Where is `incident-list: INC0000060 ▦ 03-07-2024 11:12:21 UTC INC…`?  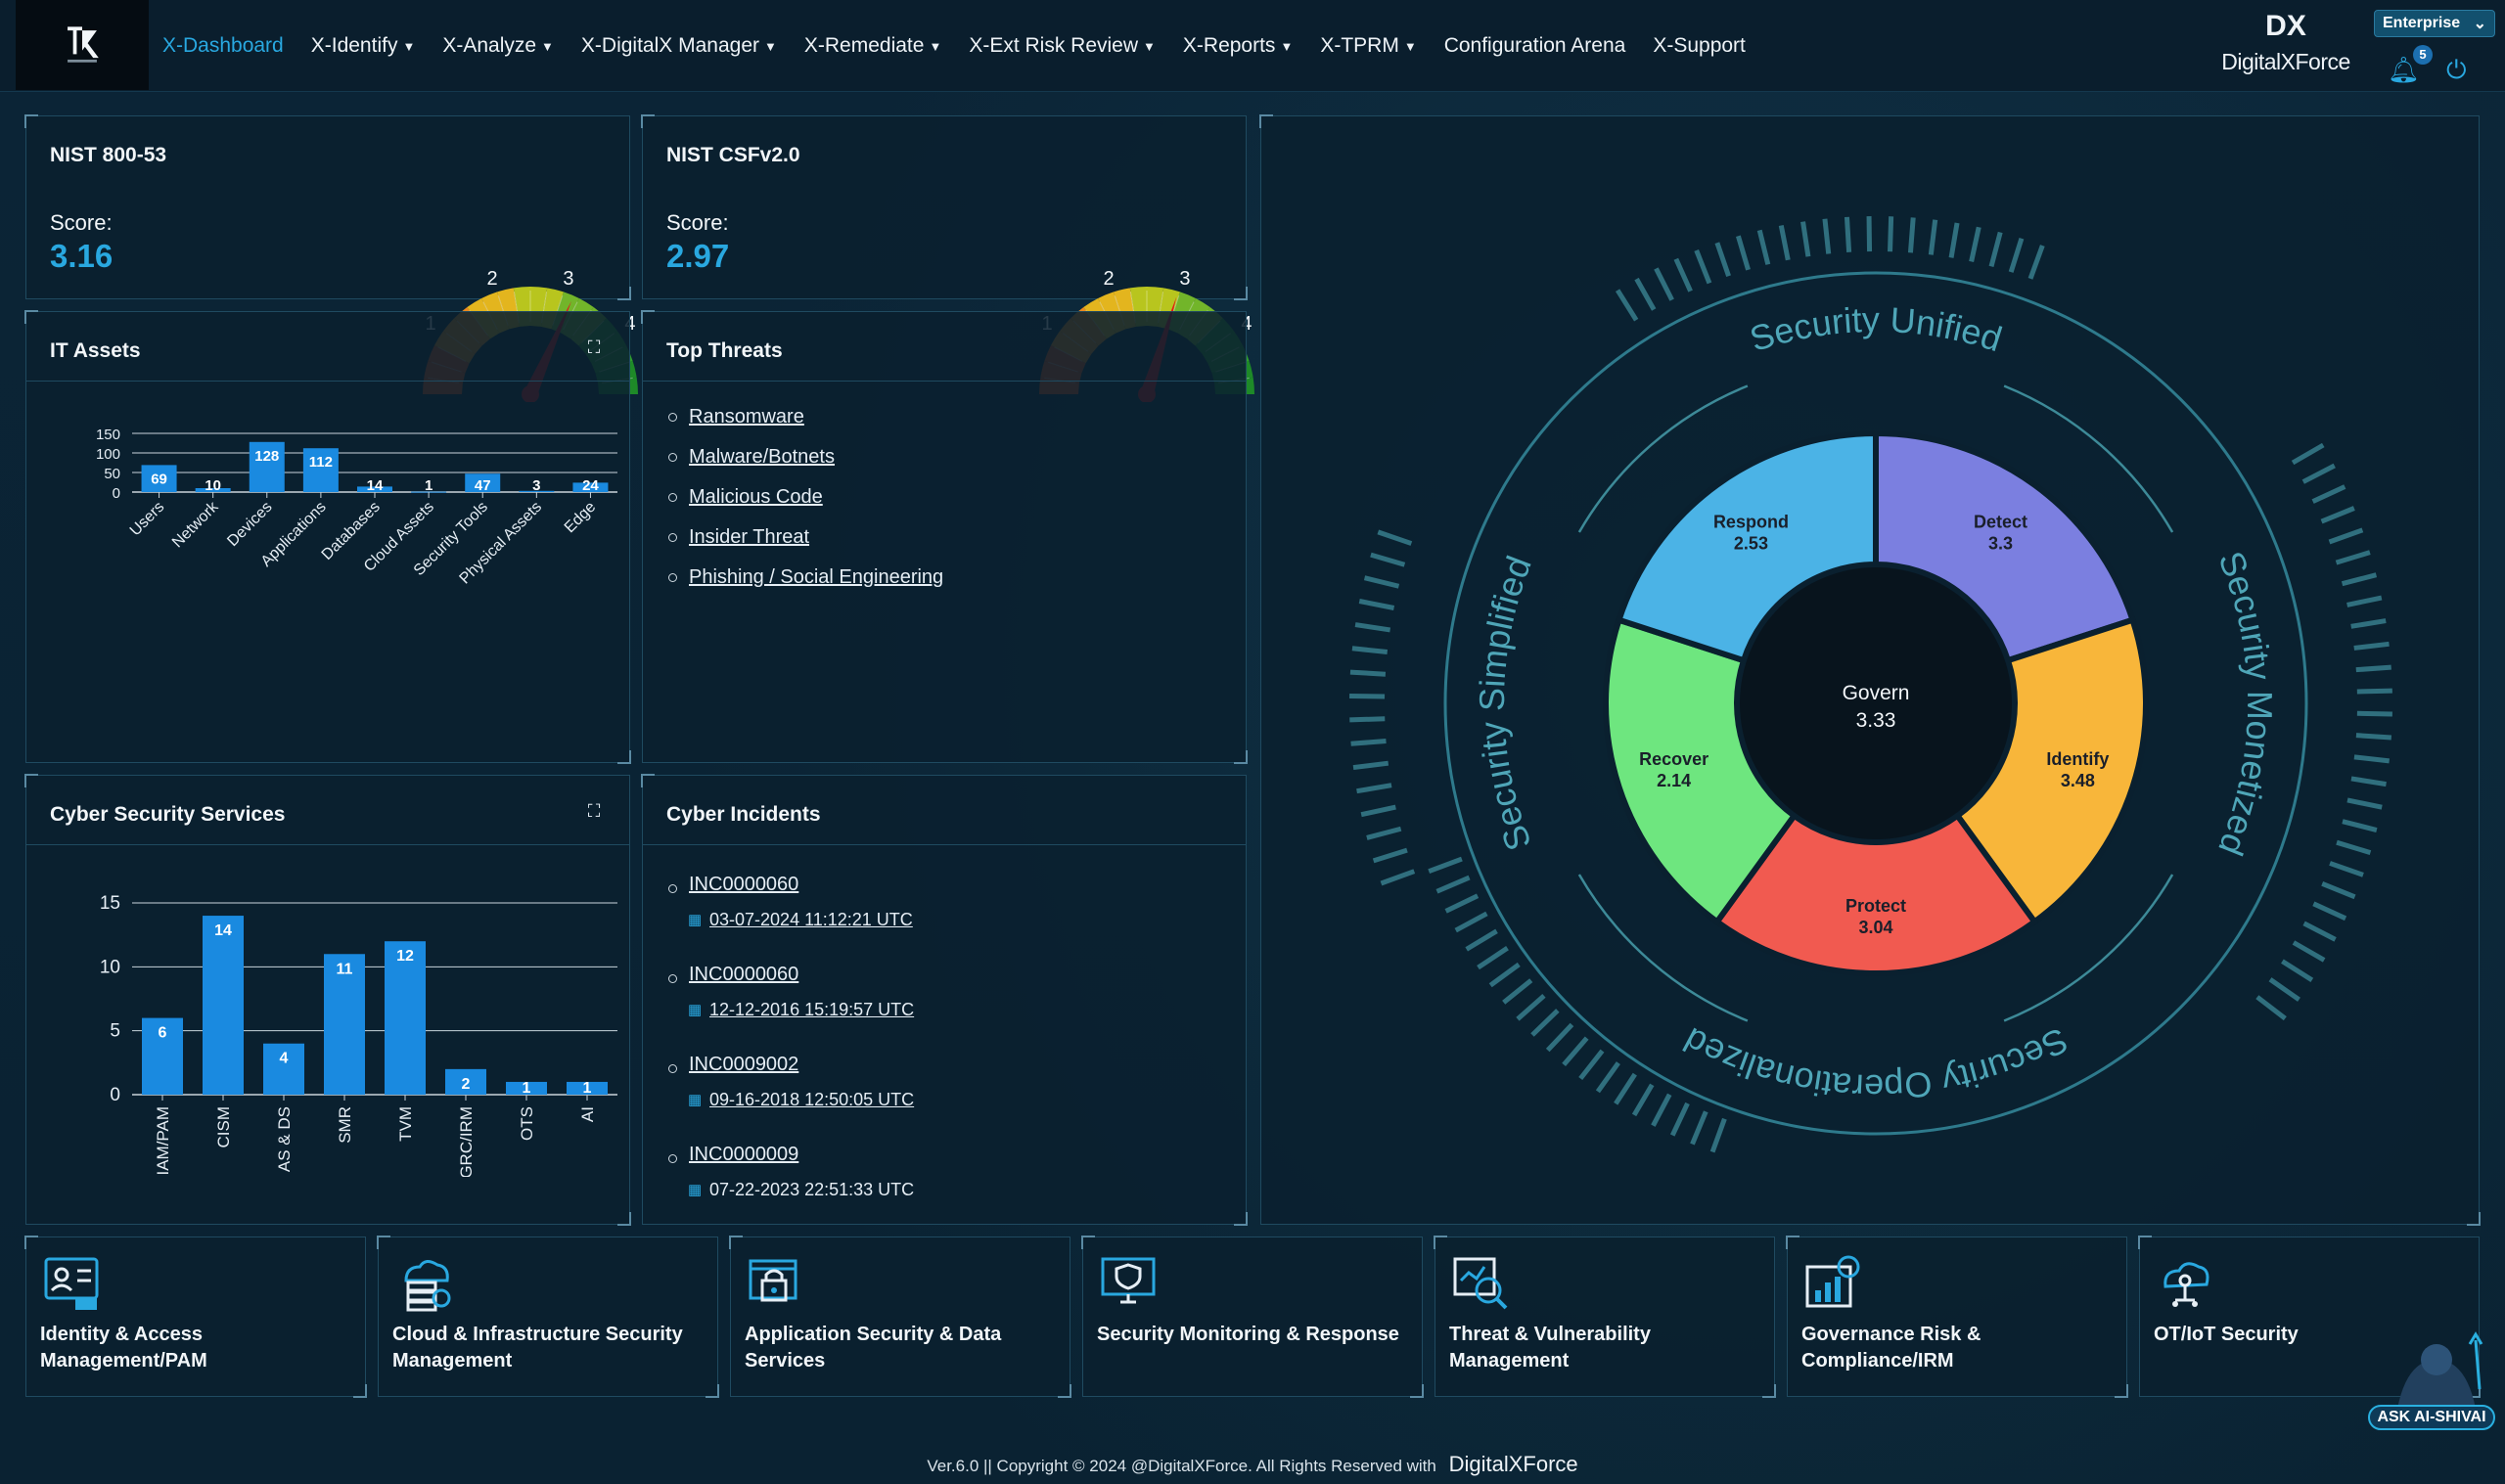
incident-list: INC0000060 ▦ 03-07-2024 11:12:21 UTC INC… is located at coordinates (952, 1035).